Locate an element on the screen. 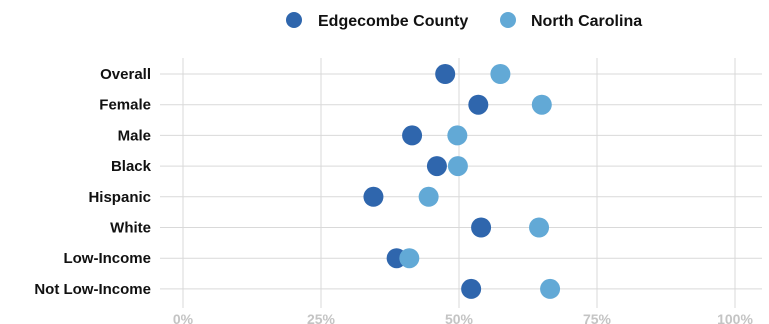 The width and height of the screenshot is (769, 324). point-north-carolina-black is located at coordinates (457, 166).